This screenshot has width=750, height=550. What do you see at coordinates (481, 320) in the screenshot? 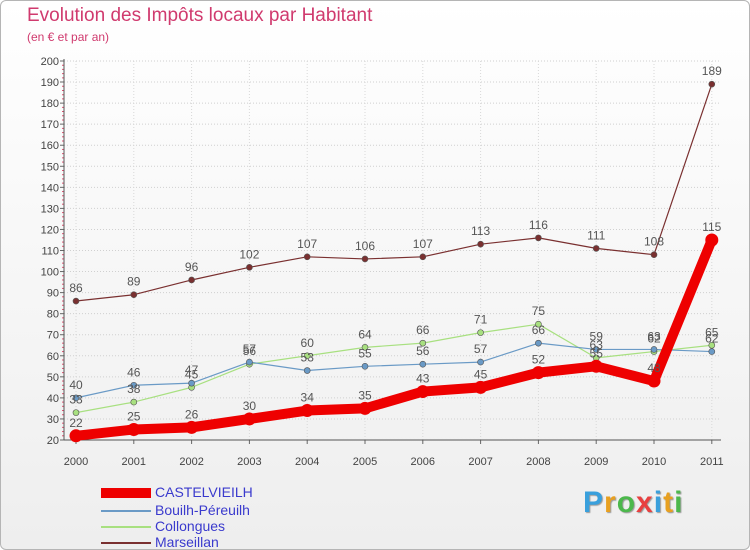
I see `data-label: 71` at bounding box center [481, 320].